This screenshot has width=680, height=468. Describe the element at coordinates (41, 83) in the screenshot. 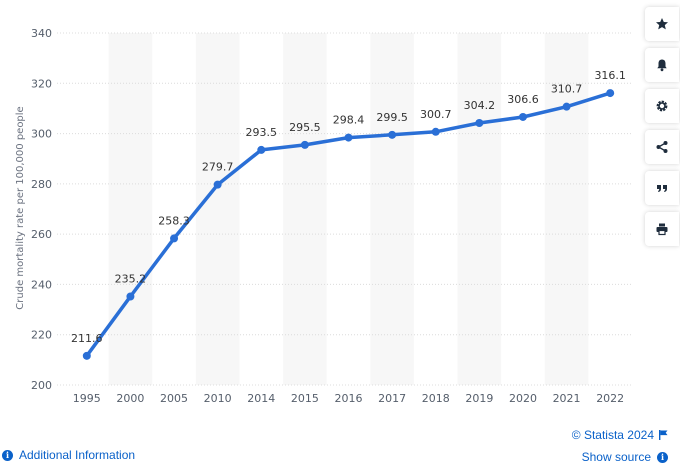

I see `y-tick-label: 320` at that location.